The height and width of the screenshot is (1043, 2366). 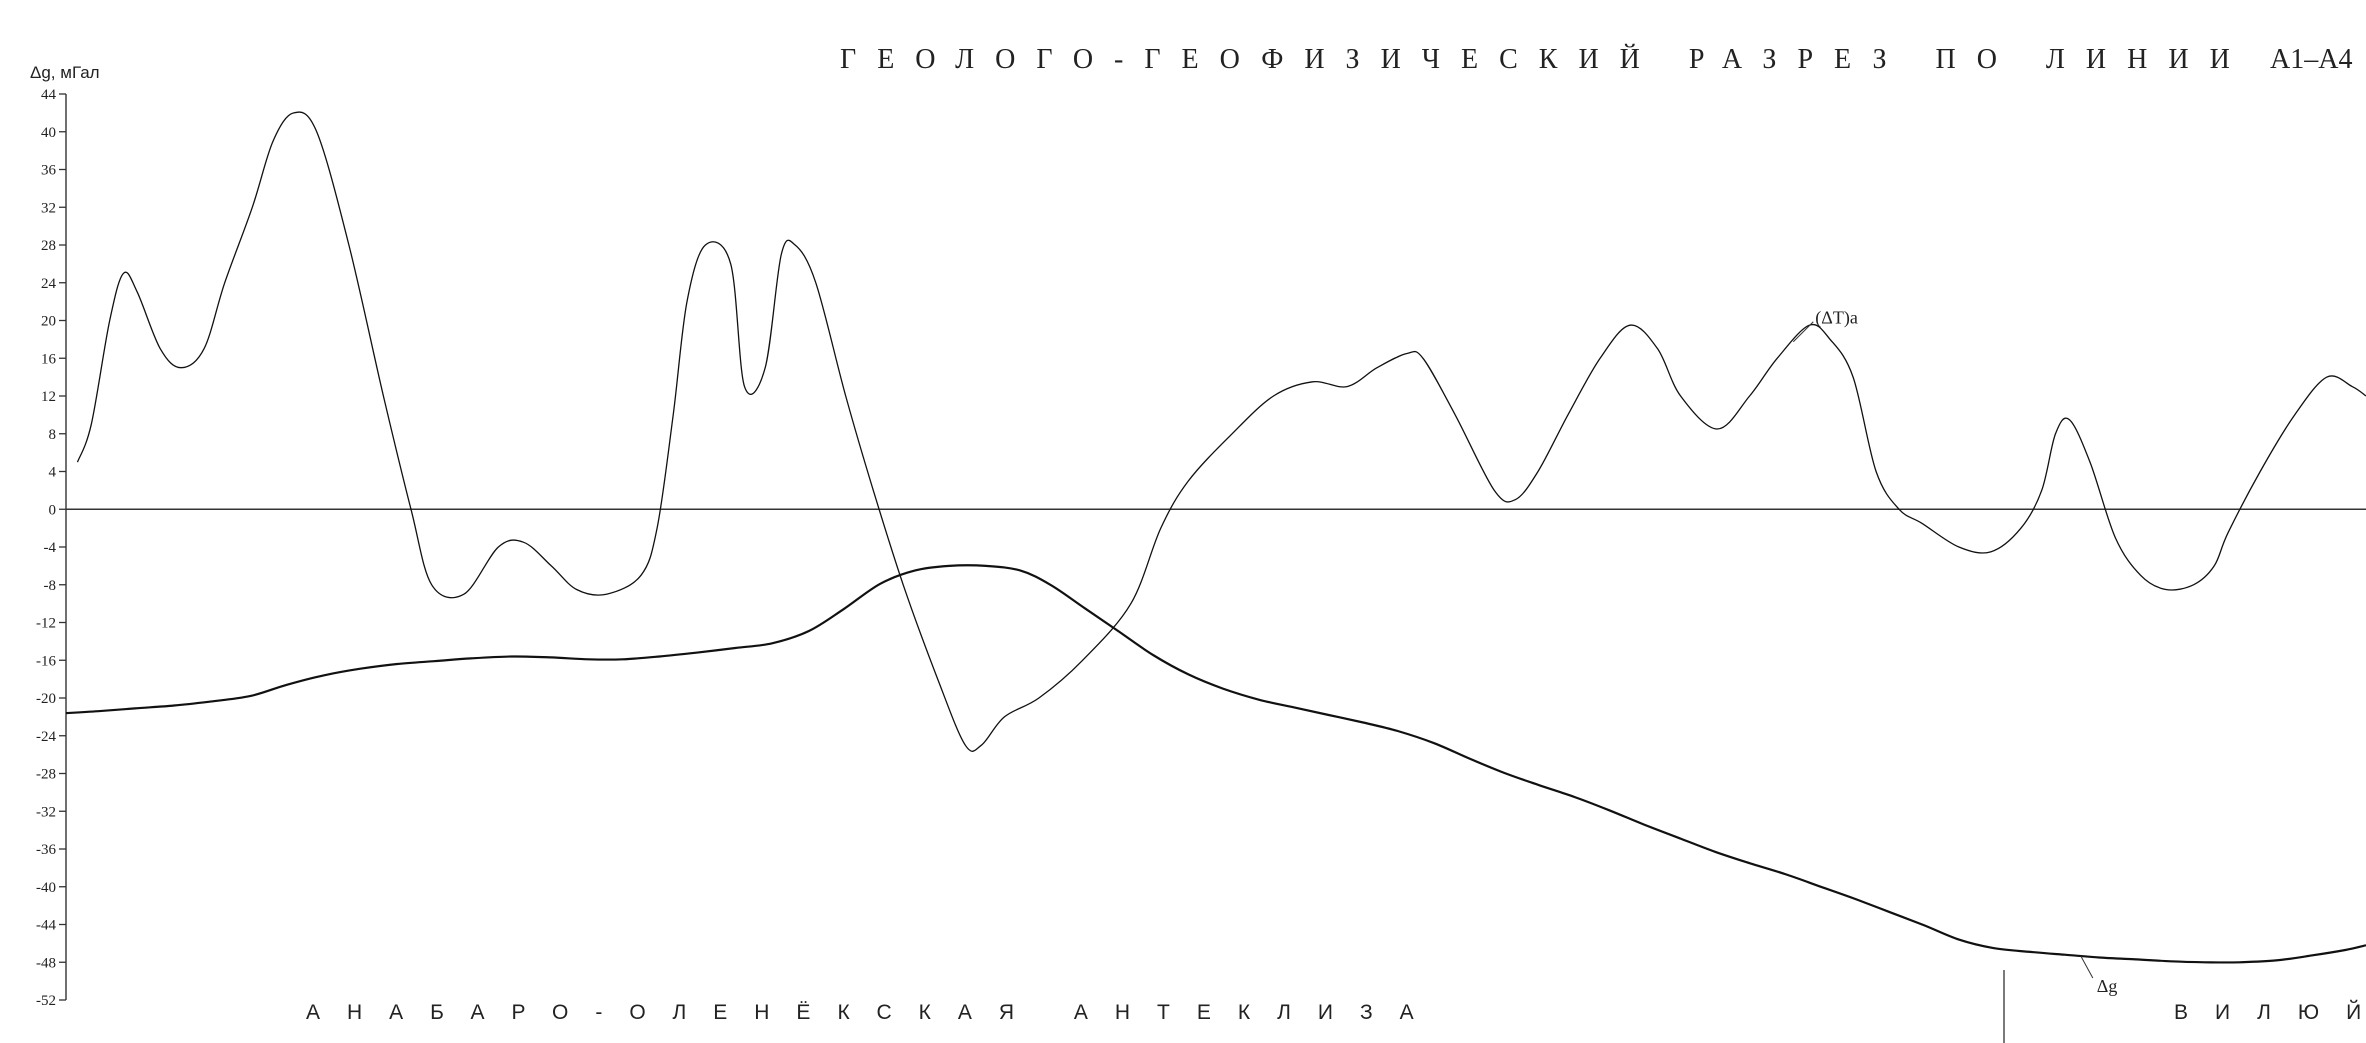 I want to click on y-tick-label: -20, so click(x=46, y=699).